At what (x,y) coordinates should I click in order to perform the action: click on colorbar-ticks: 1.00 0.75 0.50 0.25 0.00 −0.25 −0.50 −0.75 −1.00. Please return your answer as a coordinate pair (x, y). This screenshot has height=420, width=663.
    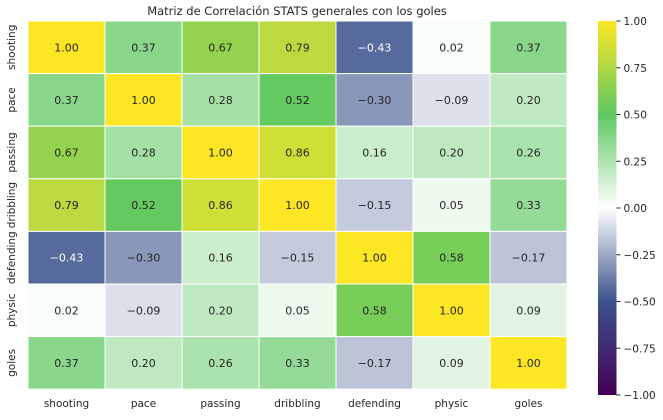
    Looking at the image, I should click on (636, 209).